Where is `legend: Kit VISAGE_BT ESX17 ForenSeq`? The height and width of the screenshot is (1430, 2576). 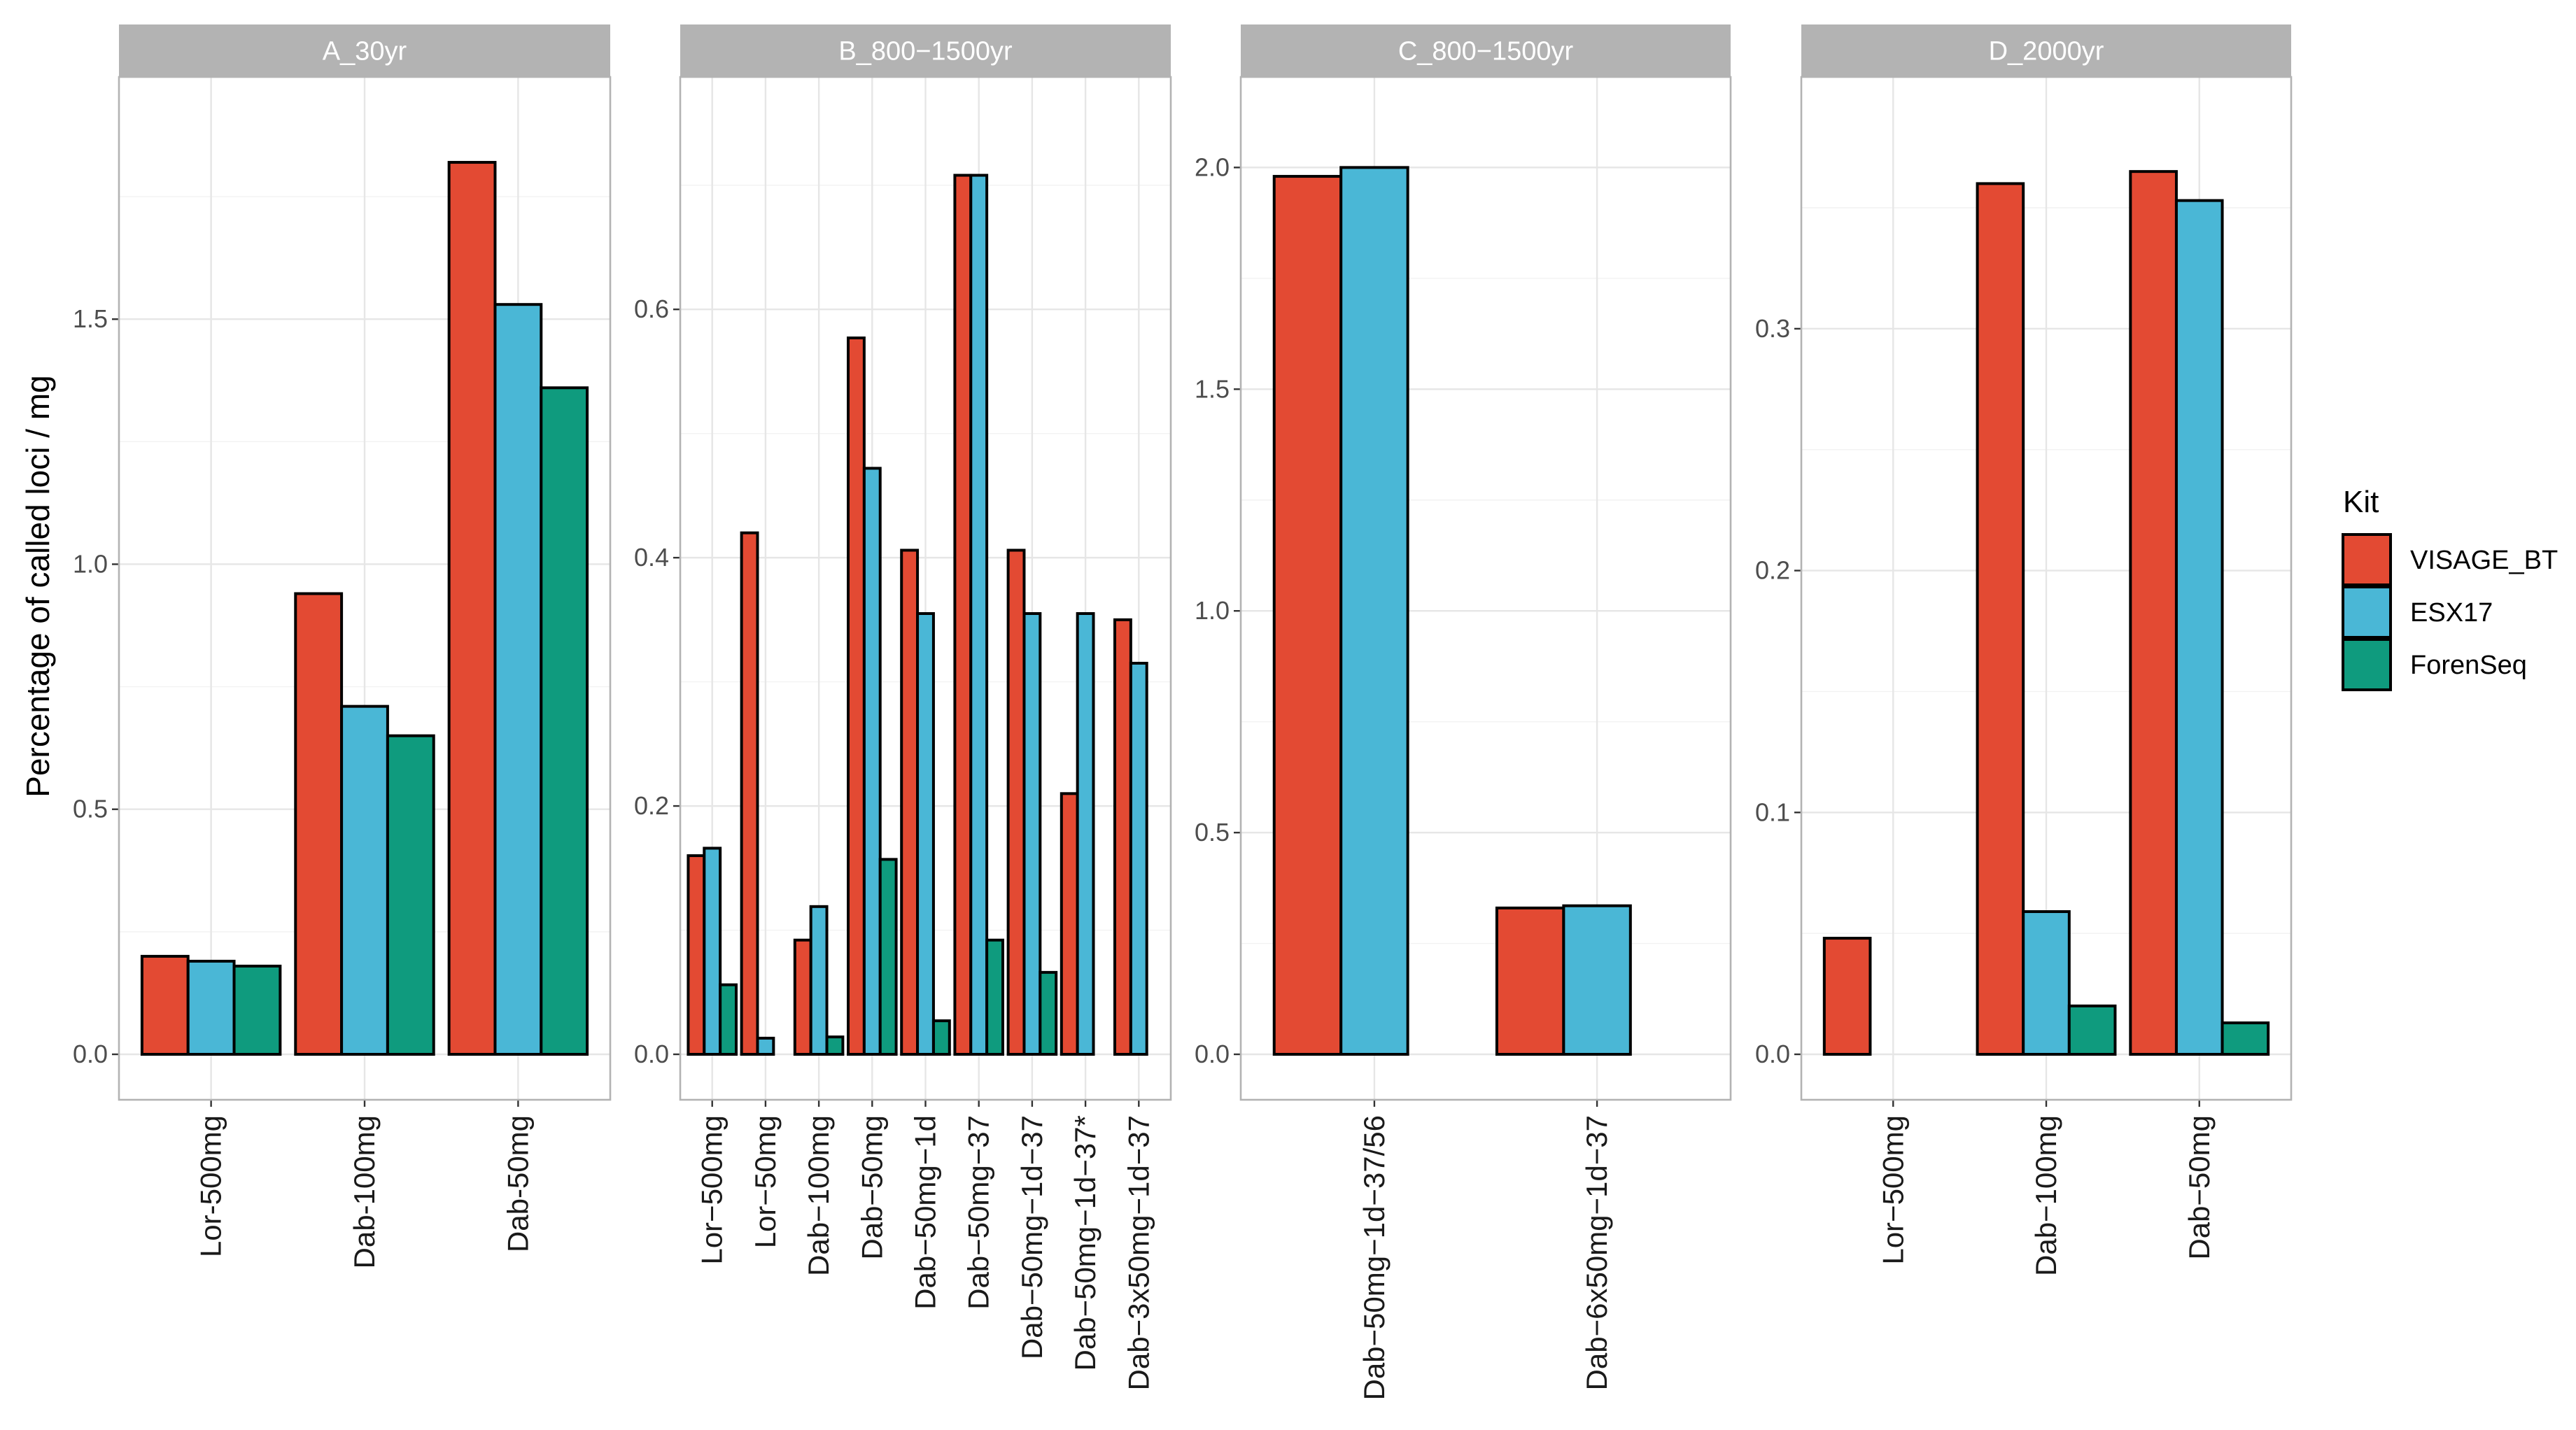
legend: Kit VISAGE_BT ESX17 ForenSeq is located at coordinates (2450, 588).